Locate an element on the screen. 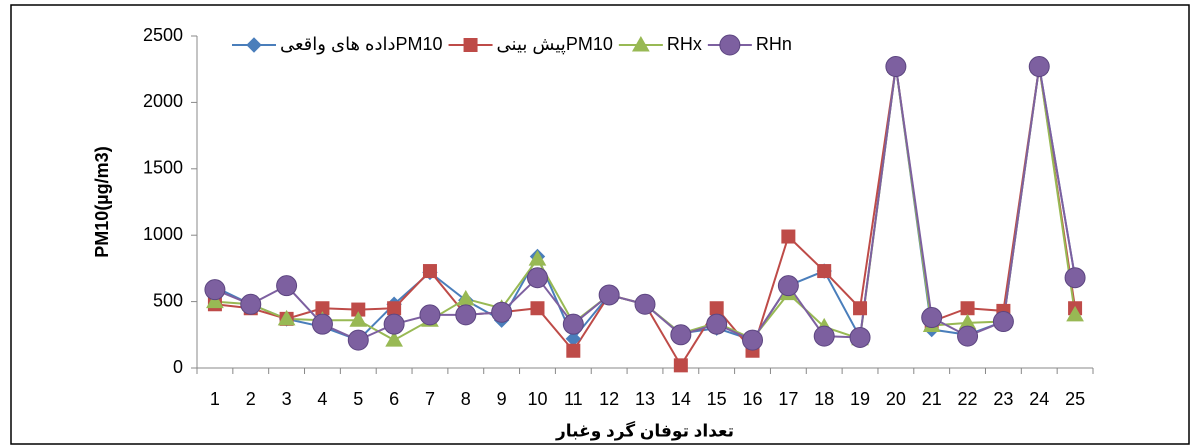 The width and height of the screenshot is (1200, 445). x-tick-label: 2 is located at coordinates (251, 399).